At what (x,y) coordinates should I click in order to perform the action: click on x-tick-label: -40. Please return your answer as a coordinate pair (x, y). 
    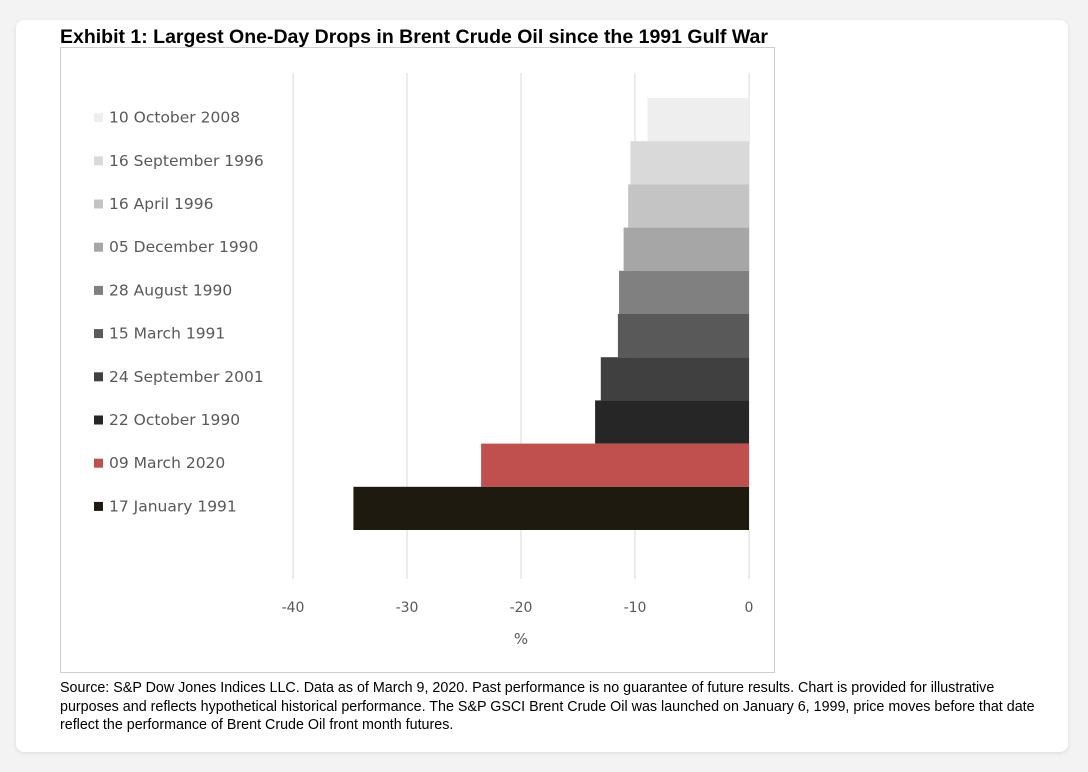
    Looking at the image, I should click on (293, 608).